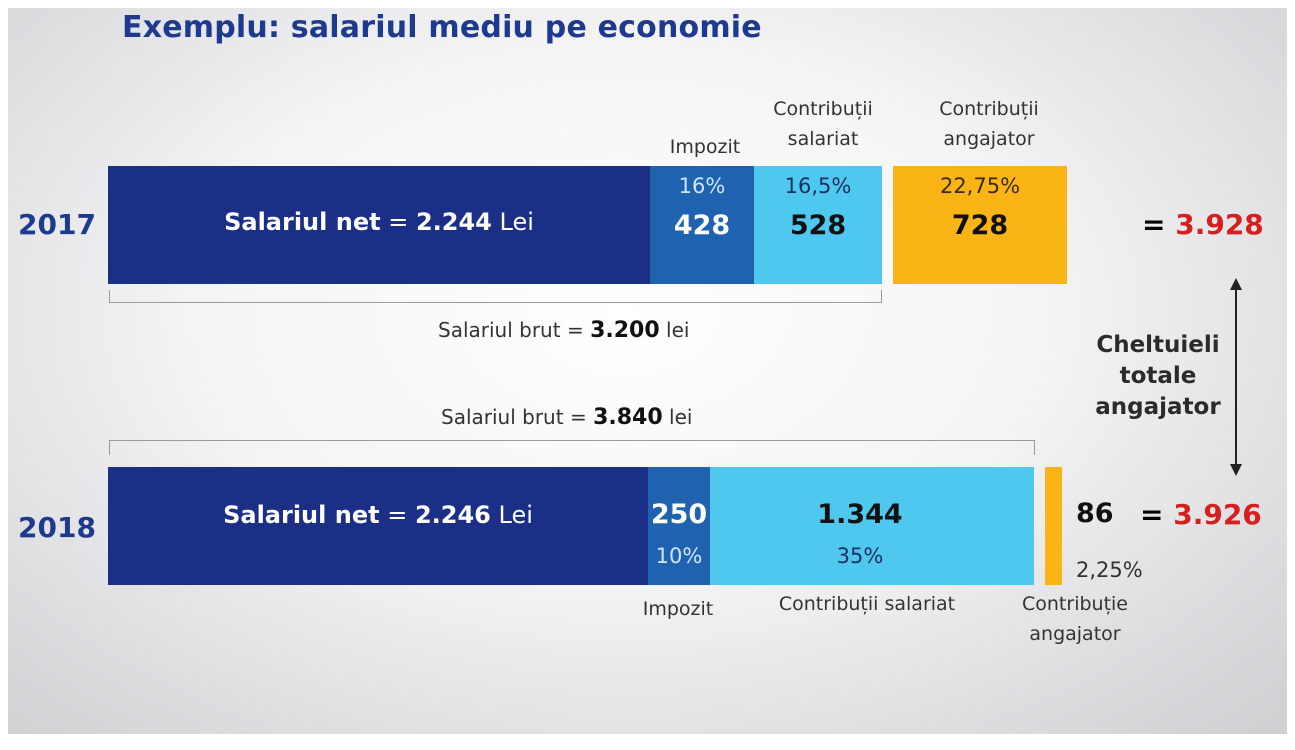 Image resolution: width=1295 pixels, height=750 pixels. I want to click on year-label-2017: 2017, so click(57, 224).